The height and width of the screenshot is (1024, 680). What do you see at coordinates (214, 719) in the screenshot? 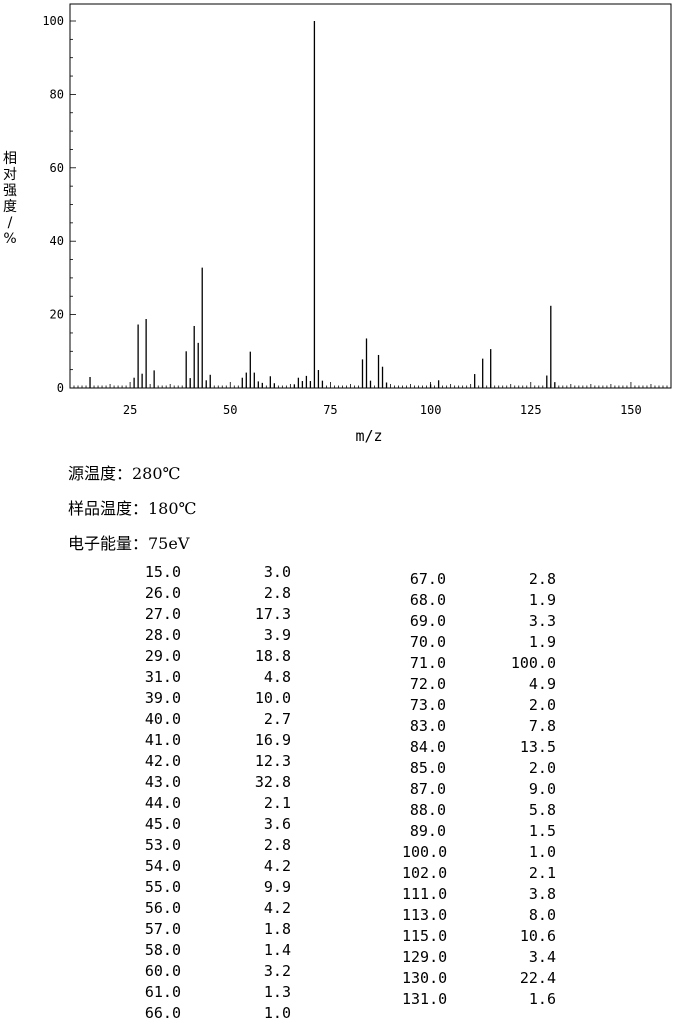
I see `peak-table-row: 40.0 2.7` at bounding box center [214, 719].